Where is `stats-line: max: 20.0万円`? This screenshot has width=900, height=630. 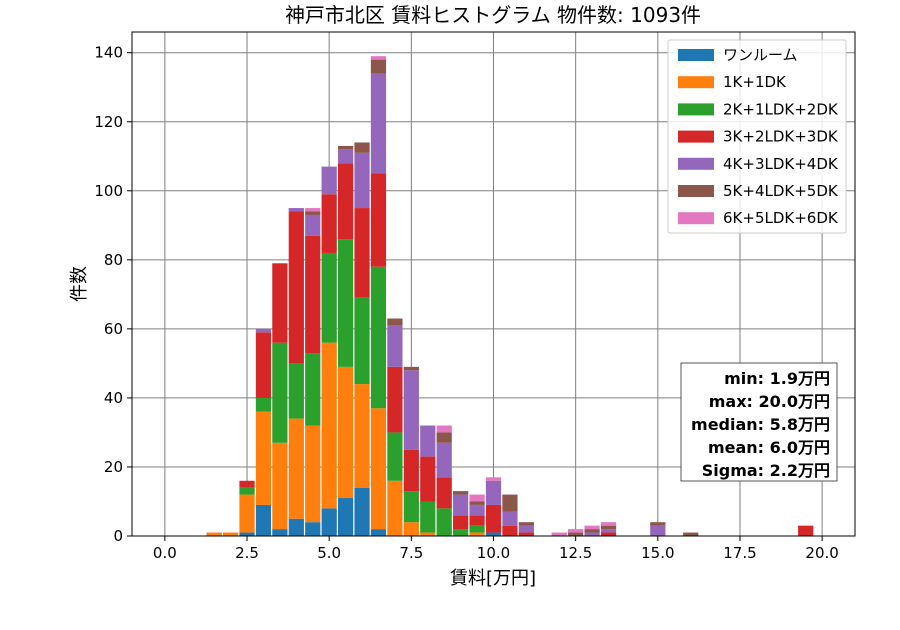
stats-line: max: 20.0万円 is located at coordinates (769, 401).